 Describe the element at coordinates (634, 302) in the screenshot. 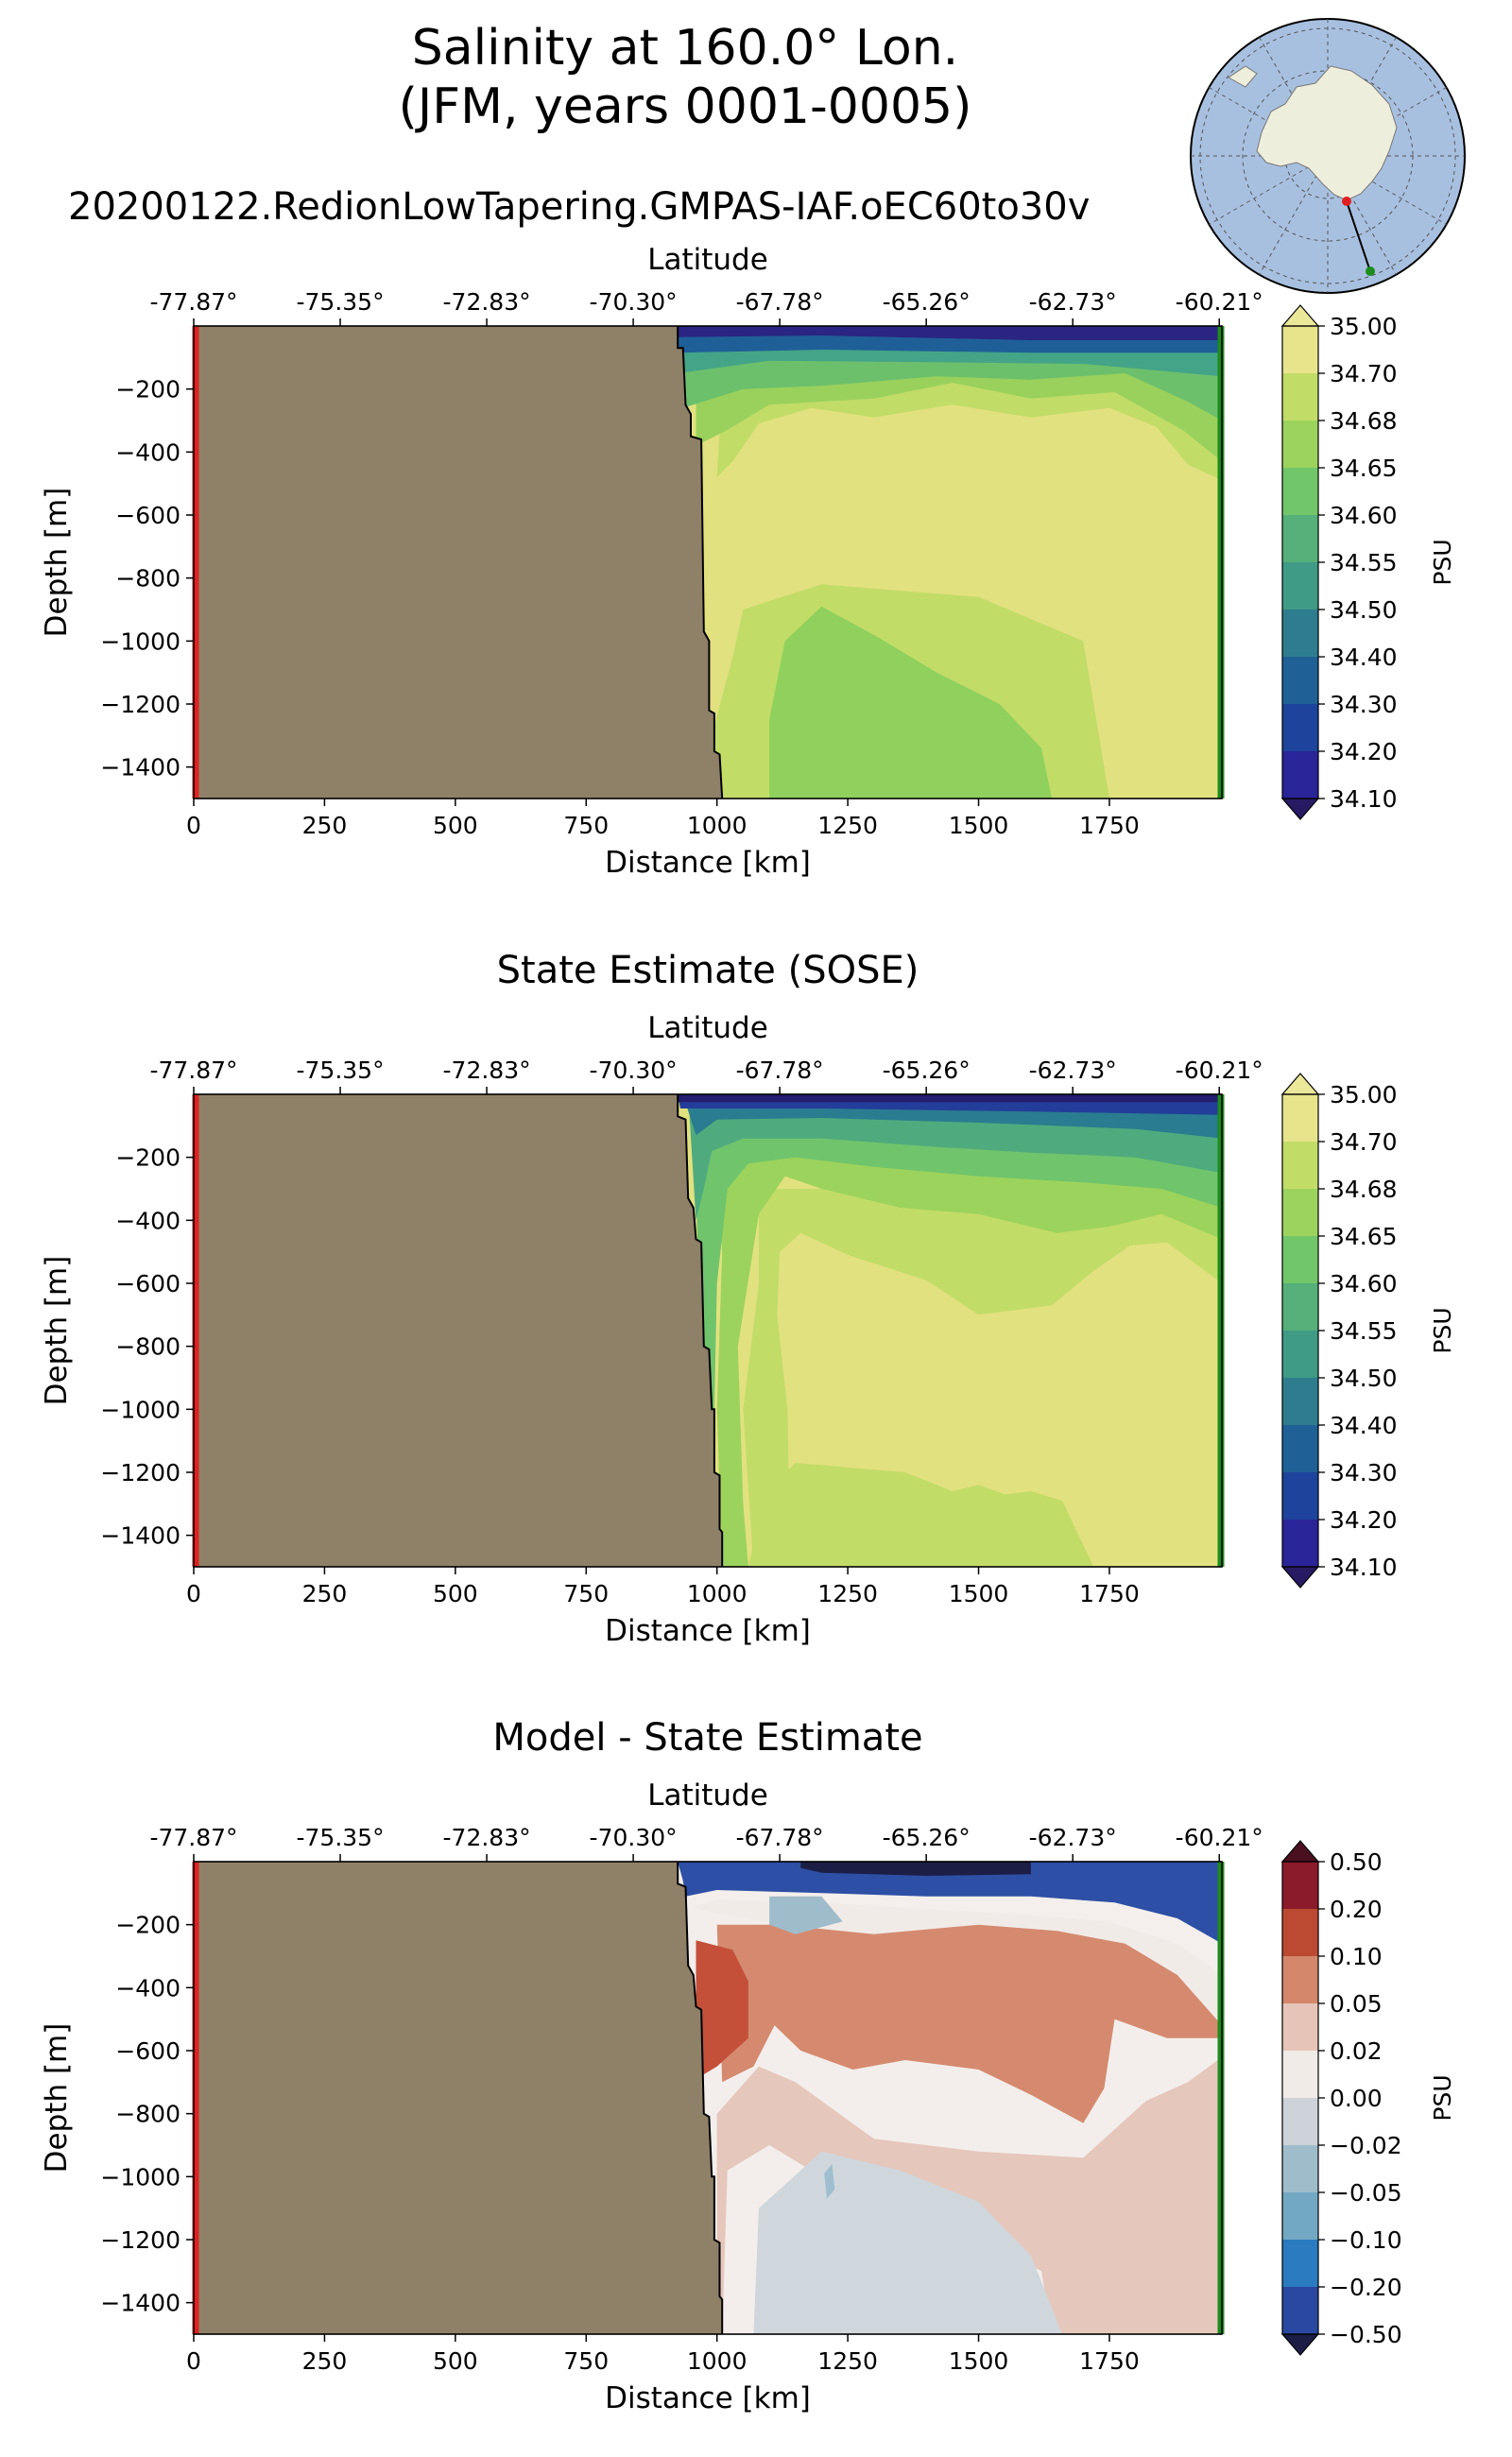

I see `lat-tick-label: -70.30°` at that location.